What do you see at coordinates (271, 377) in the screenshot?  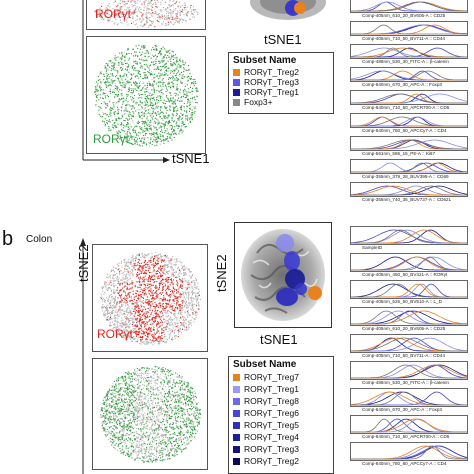 I see `legend-b-label: RORγT_Treg7` at bounding box center [271, 377].